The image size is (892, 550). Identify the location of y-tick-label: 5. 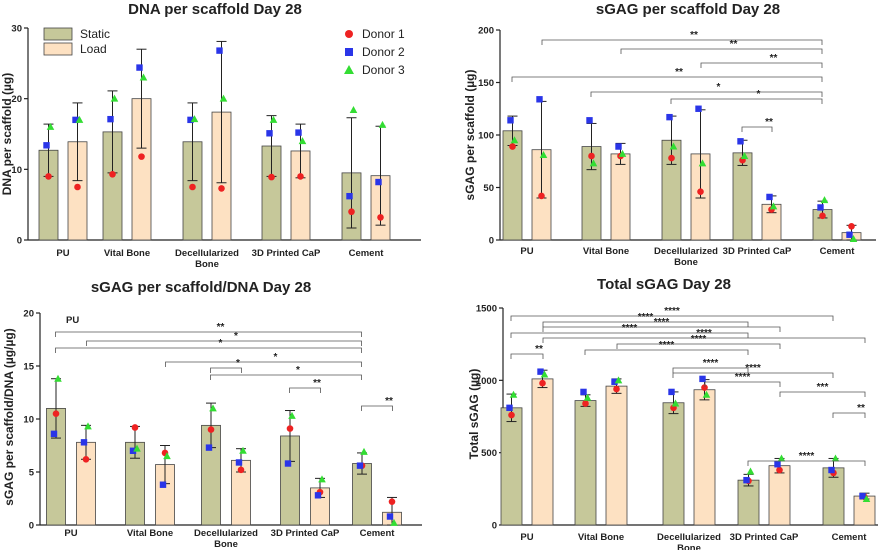
(32, 473).